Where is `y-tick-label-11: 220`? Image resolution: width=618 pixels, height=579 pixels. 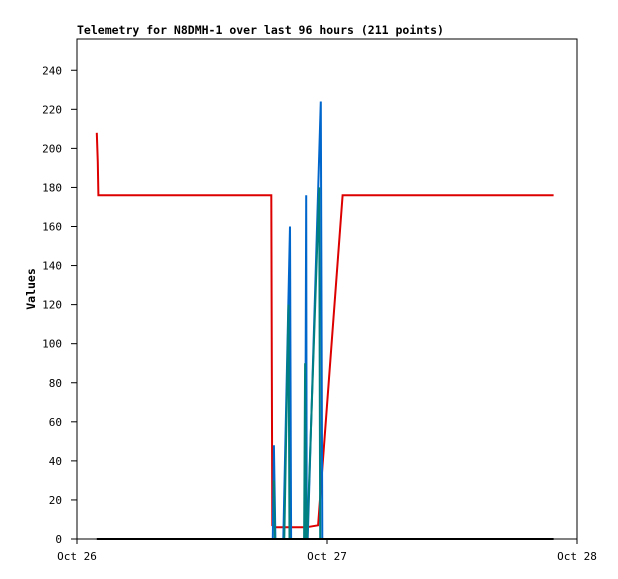
y-tick-label-11: 220 is located at coordinates (52, 109).